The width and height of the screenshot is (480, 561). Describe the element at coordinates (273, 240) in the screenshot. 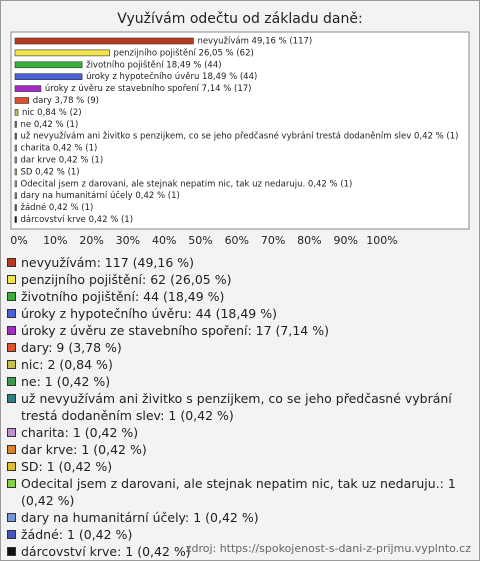

I see `x-tick-label: 70%` at that location.